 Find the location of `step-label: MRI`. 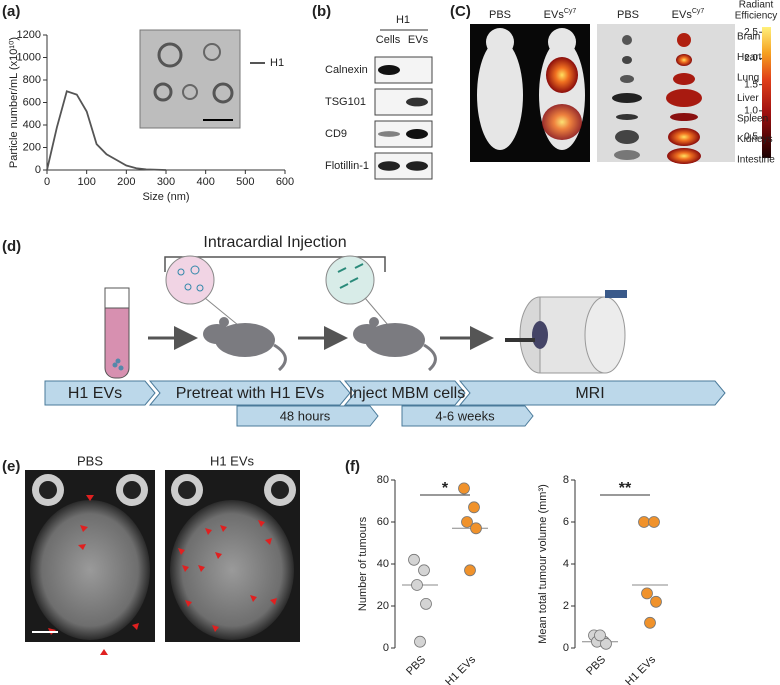

step-label: MRI is located at coordinates (589, 393).